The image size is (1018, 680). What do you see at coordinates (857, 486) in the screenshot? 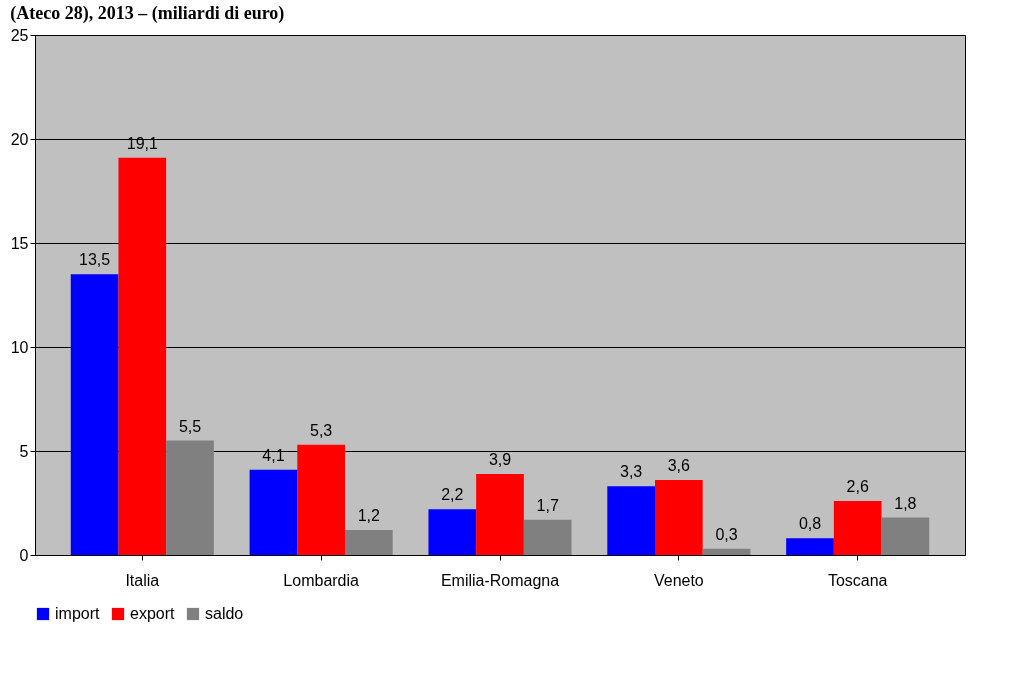
I see `data-label: 2,6` at bounding box center [857, 486].